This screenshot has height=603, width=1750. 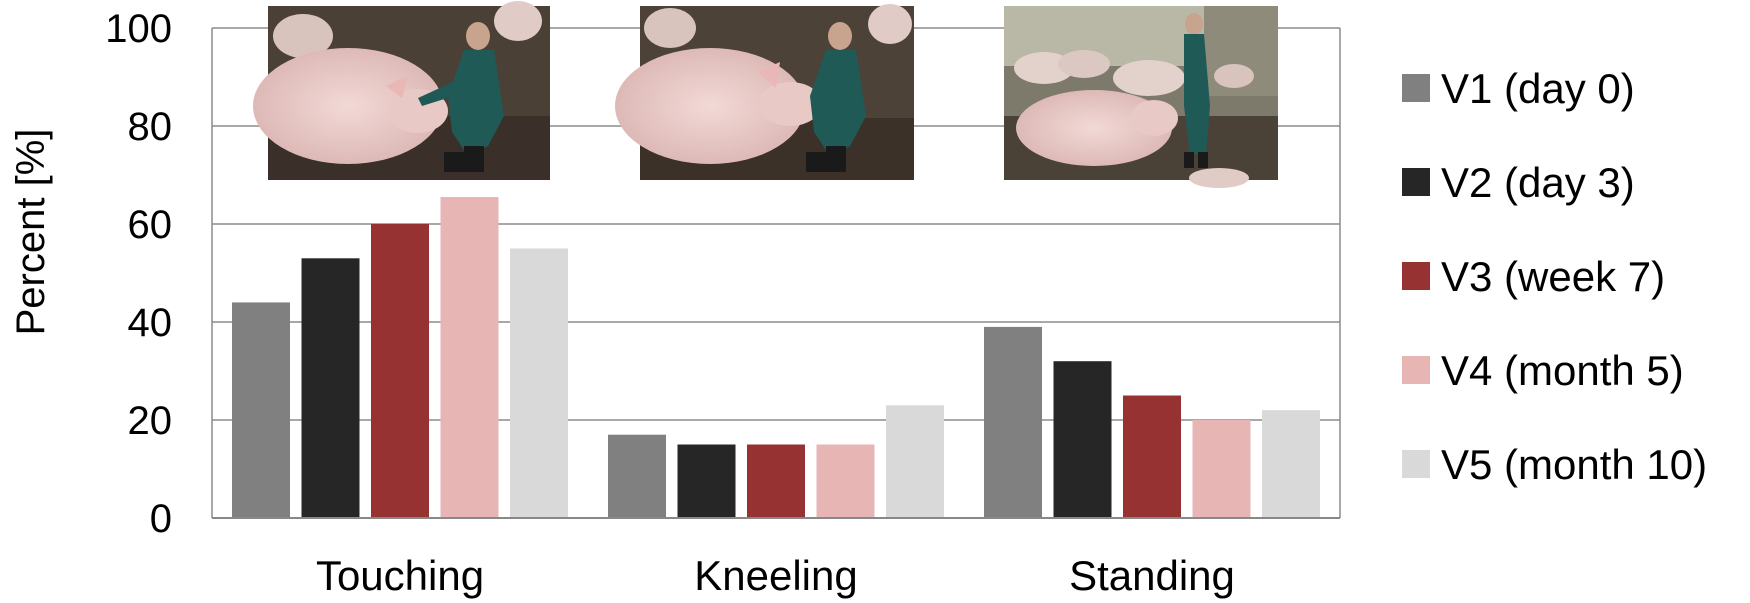 I want to click on woman-touching-pig-photo, so click(x=401, y=90).